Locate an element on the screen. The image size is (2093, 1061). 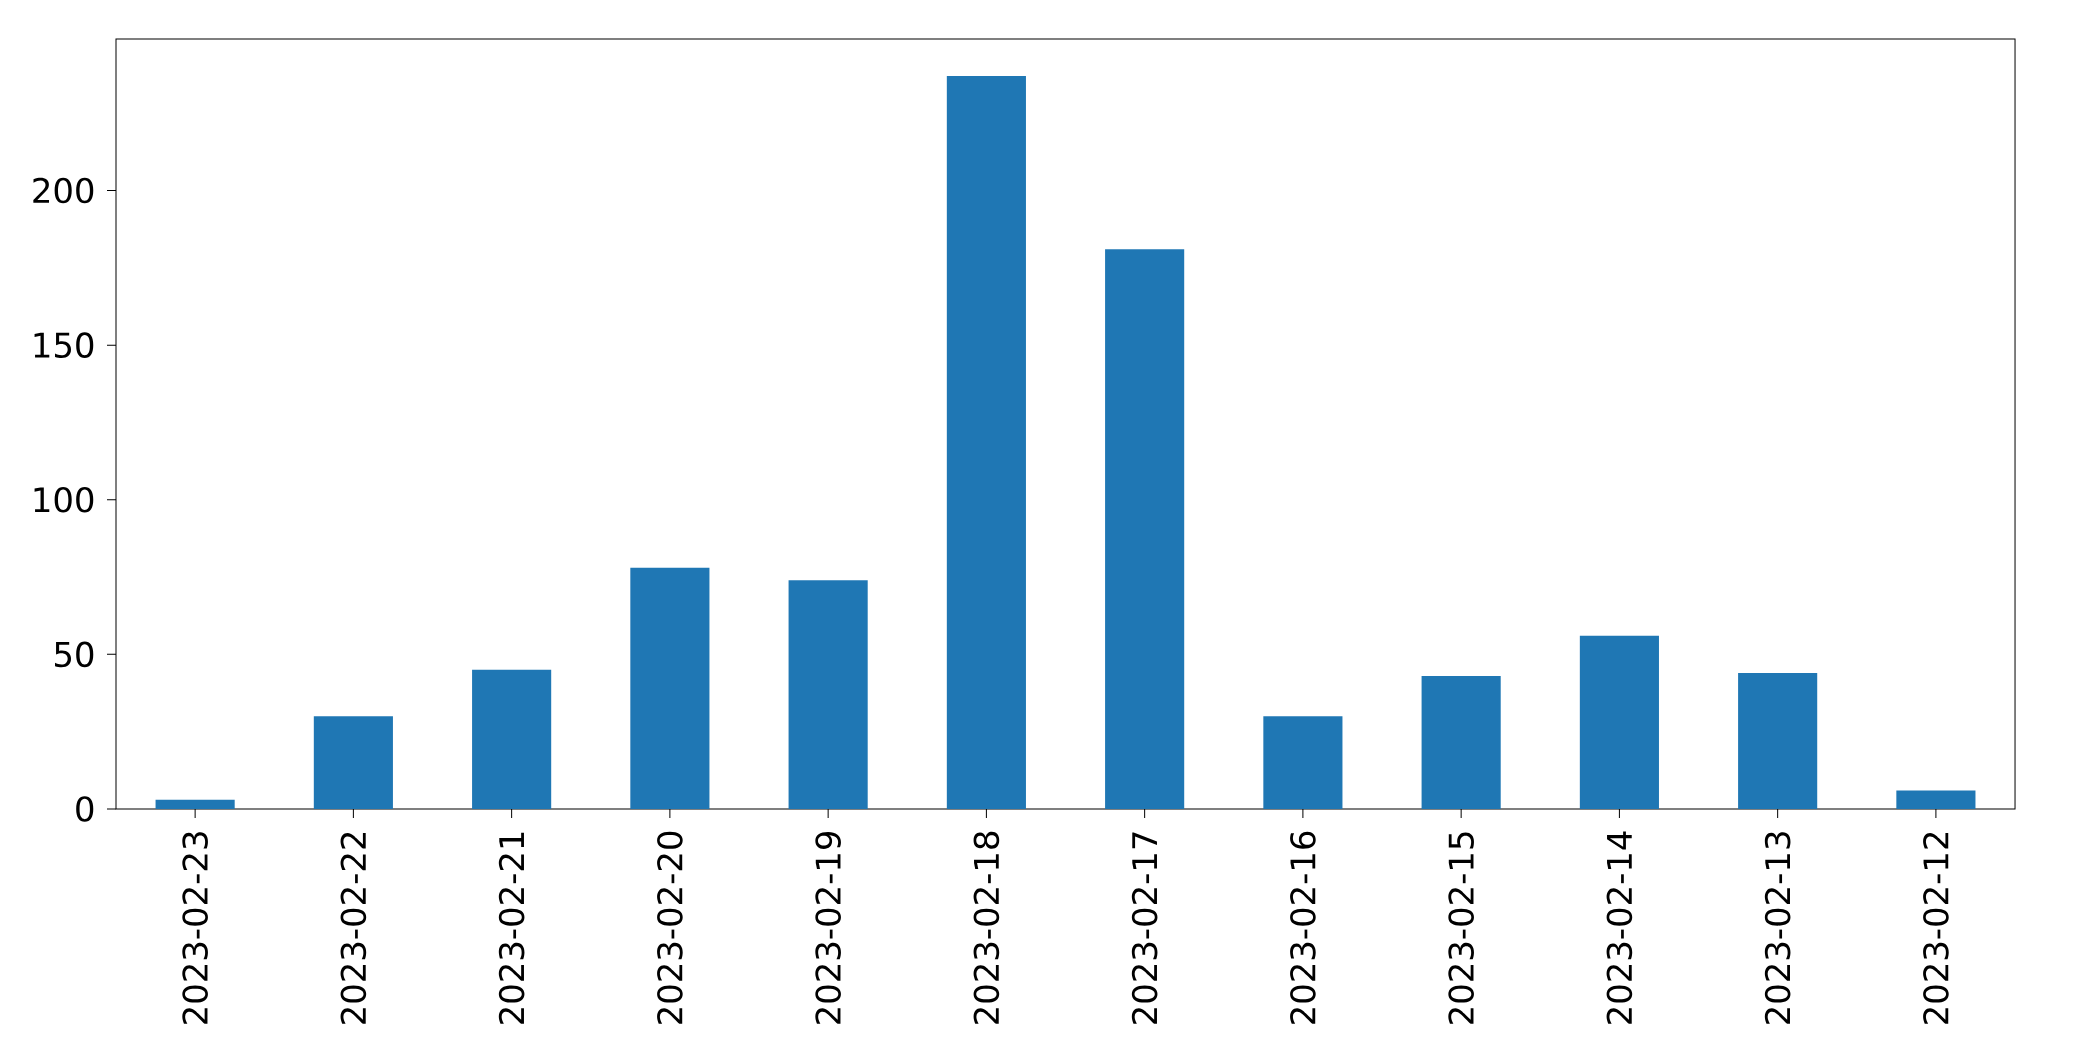
x-tick-label: 2023-02-16 is located at coordinates (1303, 927).